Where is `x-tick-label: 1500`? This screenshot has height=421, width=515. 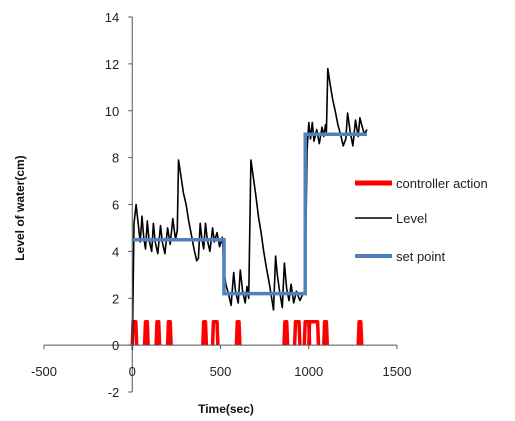 x-tick-label: 1500 is located at coordinates (397, 371).